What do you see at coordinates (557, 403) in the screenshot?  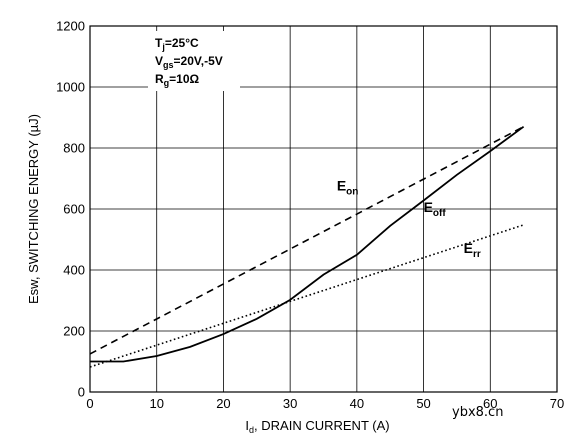 I see `x-tick-label: 70` at bounding box center [557, 403].